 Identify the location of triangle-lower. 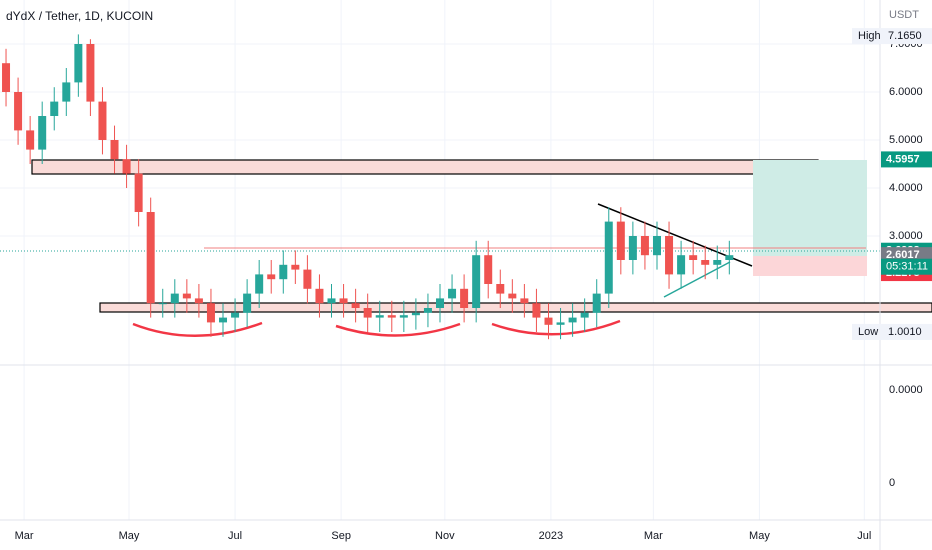
(697, 279).